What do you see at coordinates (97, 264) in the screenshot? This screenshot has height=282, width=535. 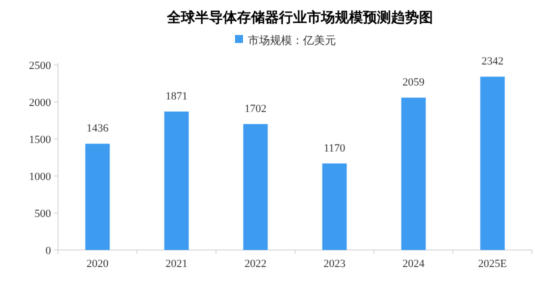 I see `x-tick-label: 2020` at bounding box center [97, 264].